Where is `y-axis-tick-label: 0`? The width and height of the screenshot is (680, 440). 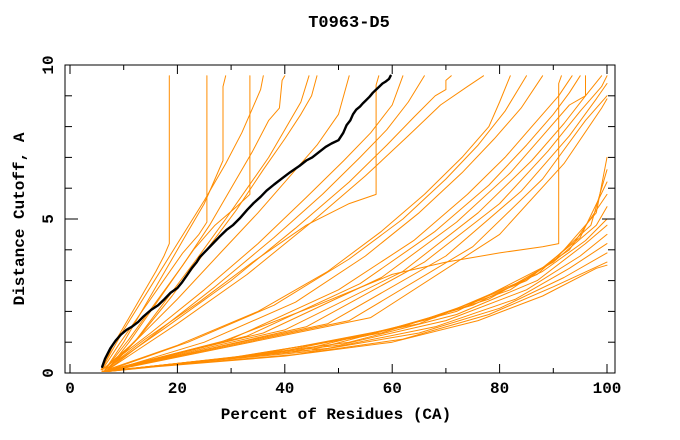
y-axis-tick-label: 0 is located at coordinates (49, 373).